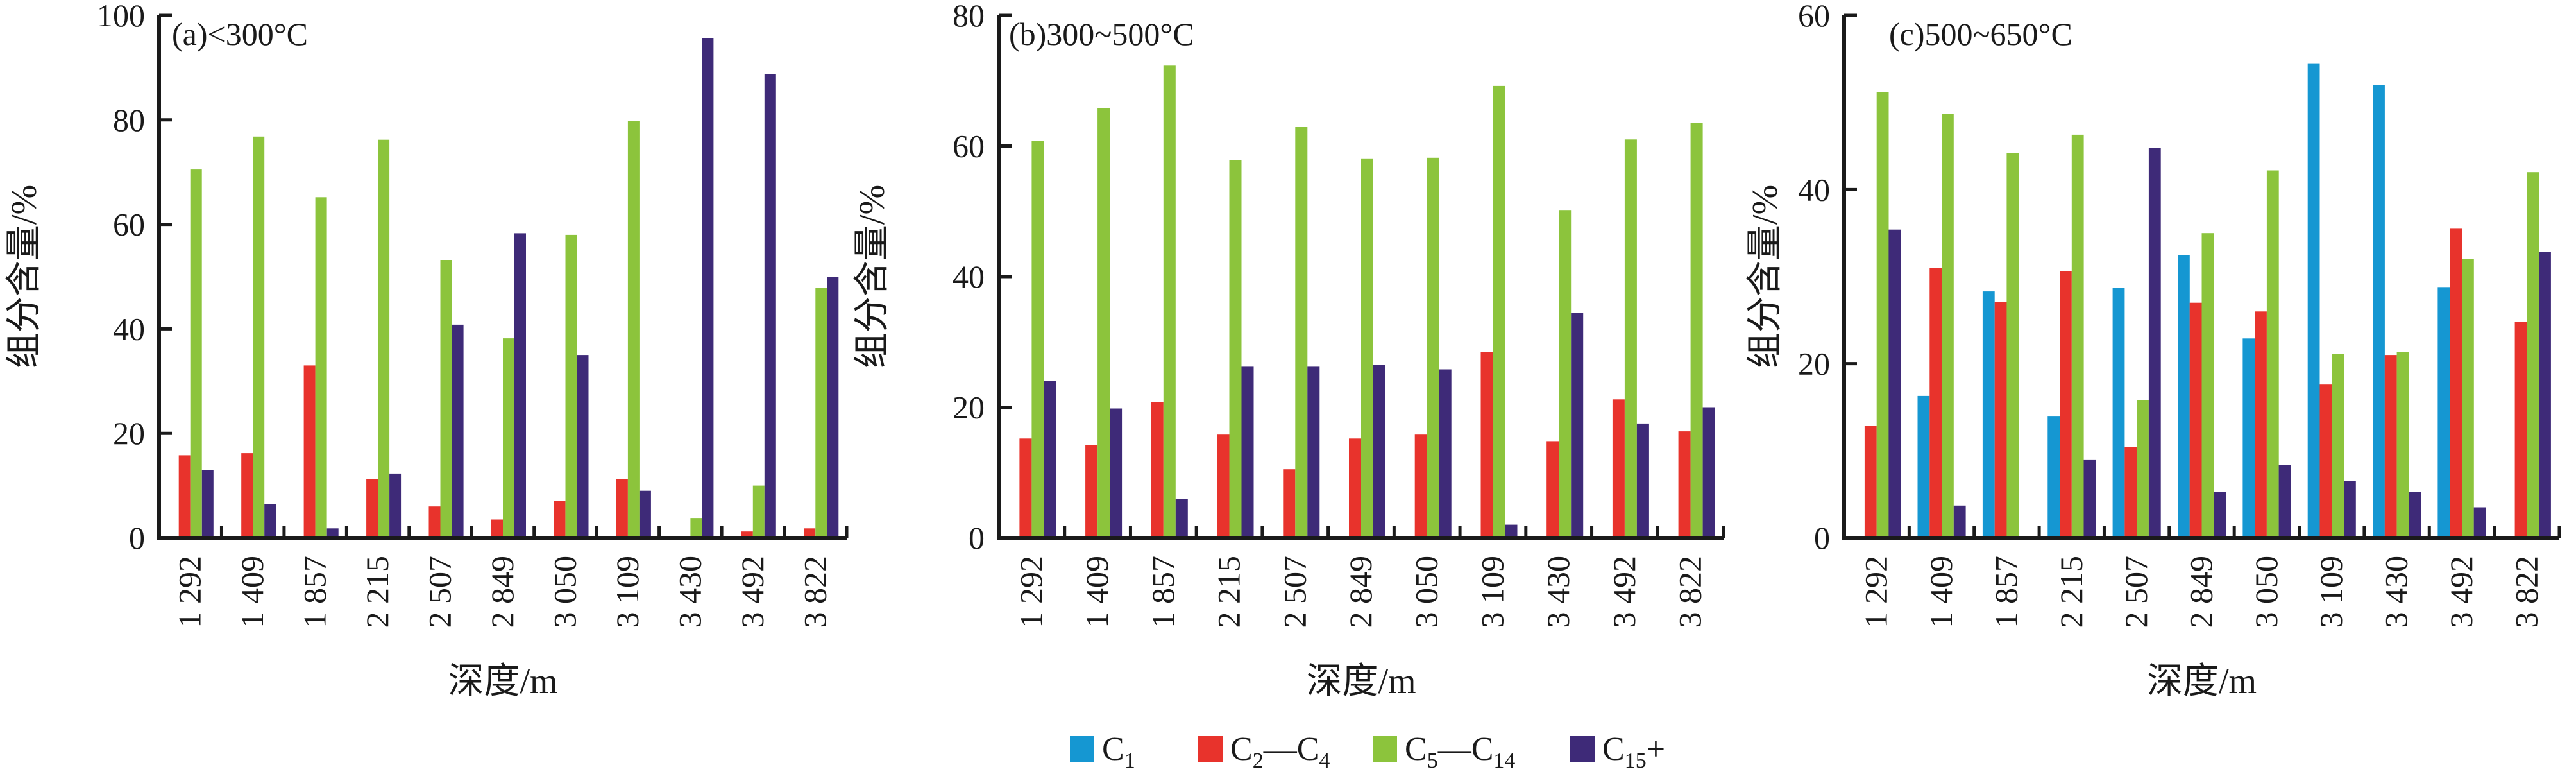 The width and height of the screenshot is (2576, 774). What do you see at coordinates (1444, 752) in the screenshot?
I see `legend-item-2: C5—C14` at bounding box center [1444, 752].